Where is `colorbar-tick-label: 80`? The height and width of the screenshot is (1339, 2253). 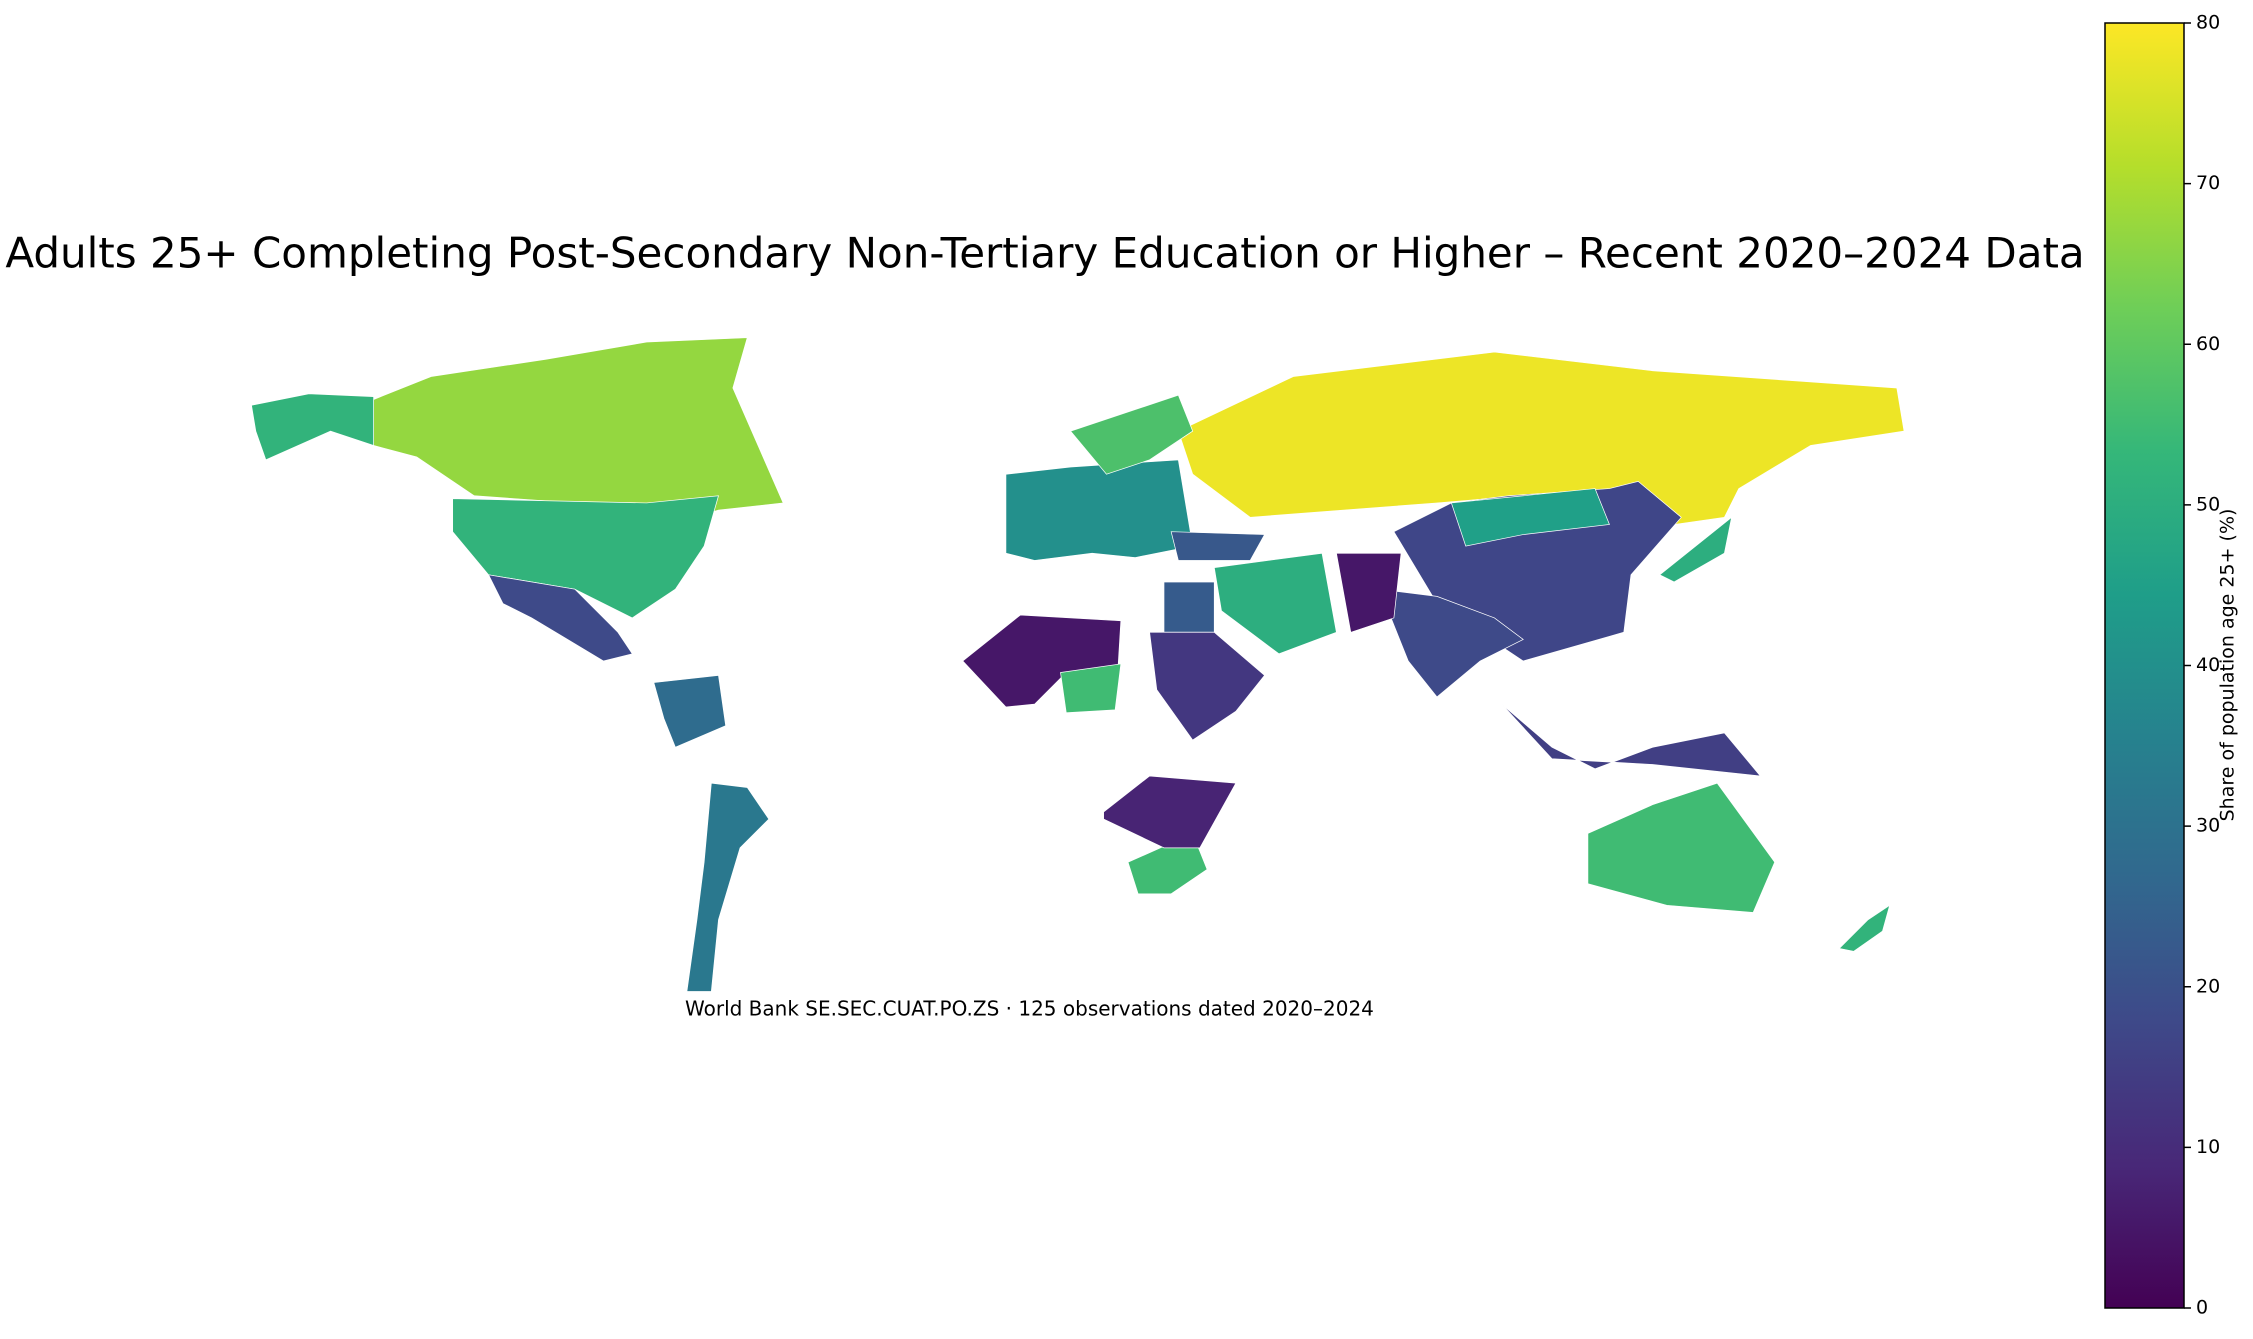
colorbar-tick-label: 80 is located at coordinates (2208, 23).